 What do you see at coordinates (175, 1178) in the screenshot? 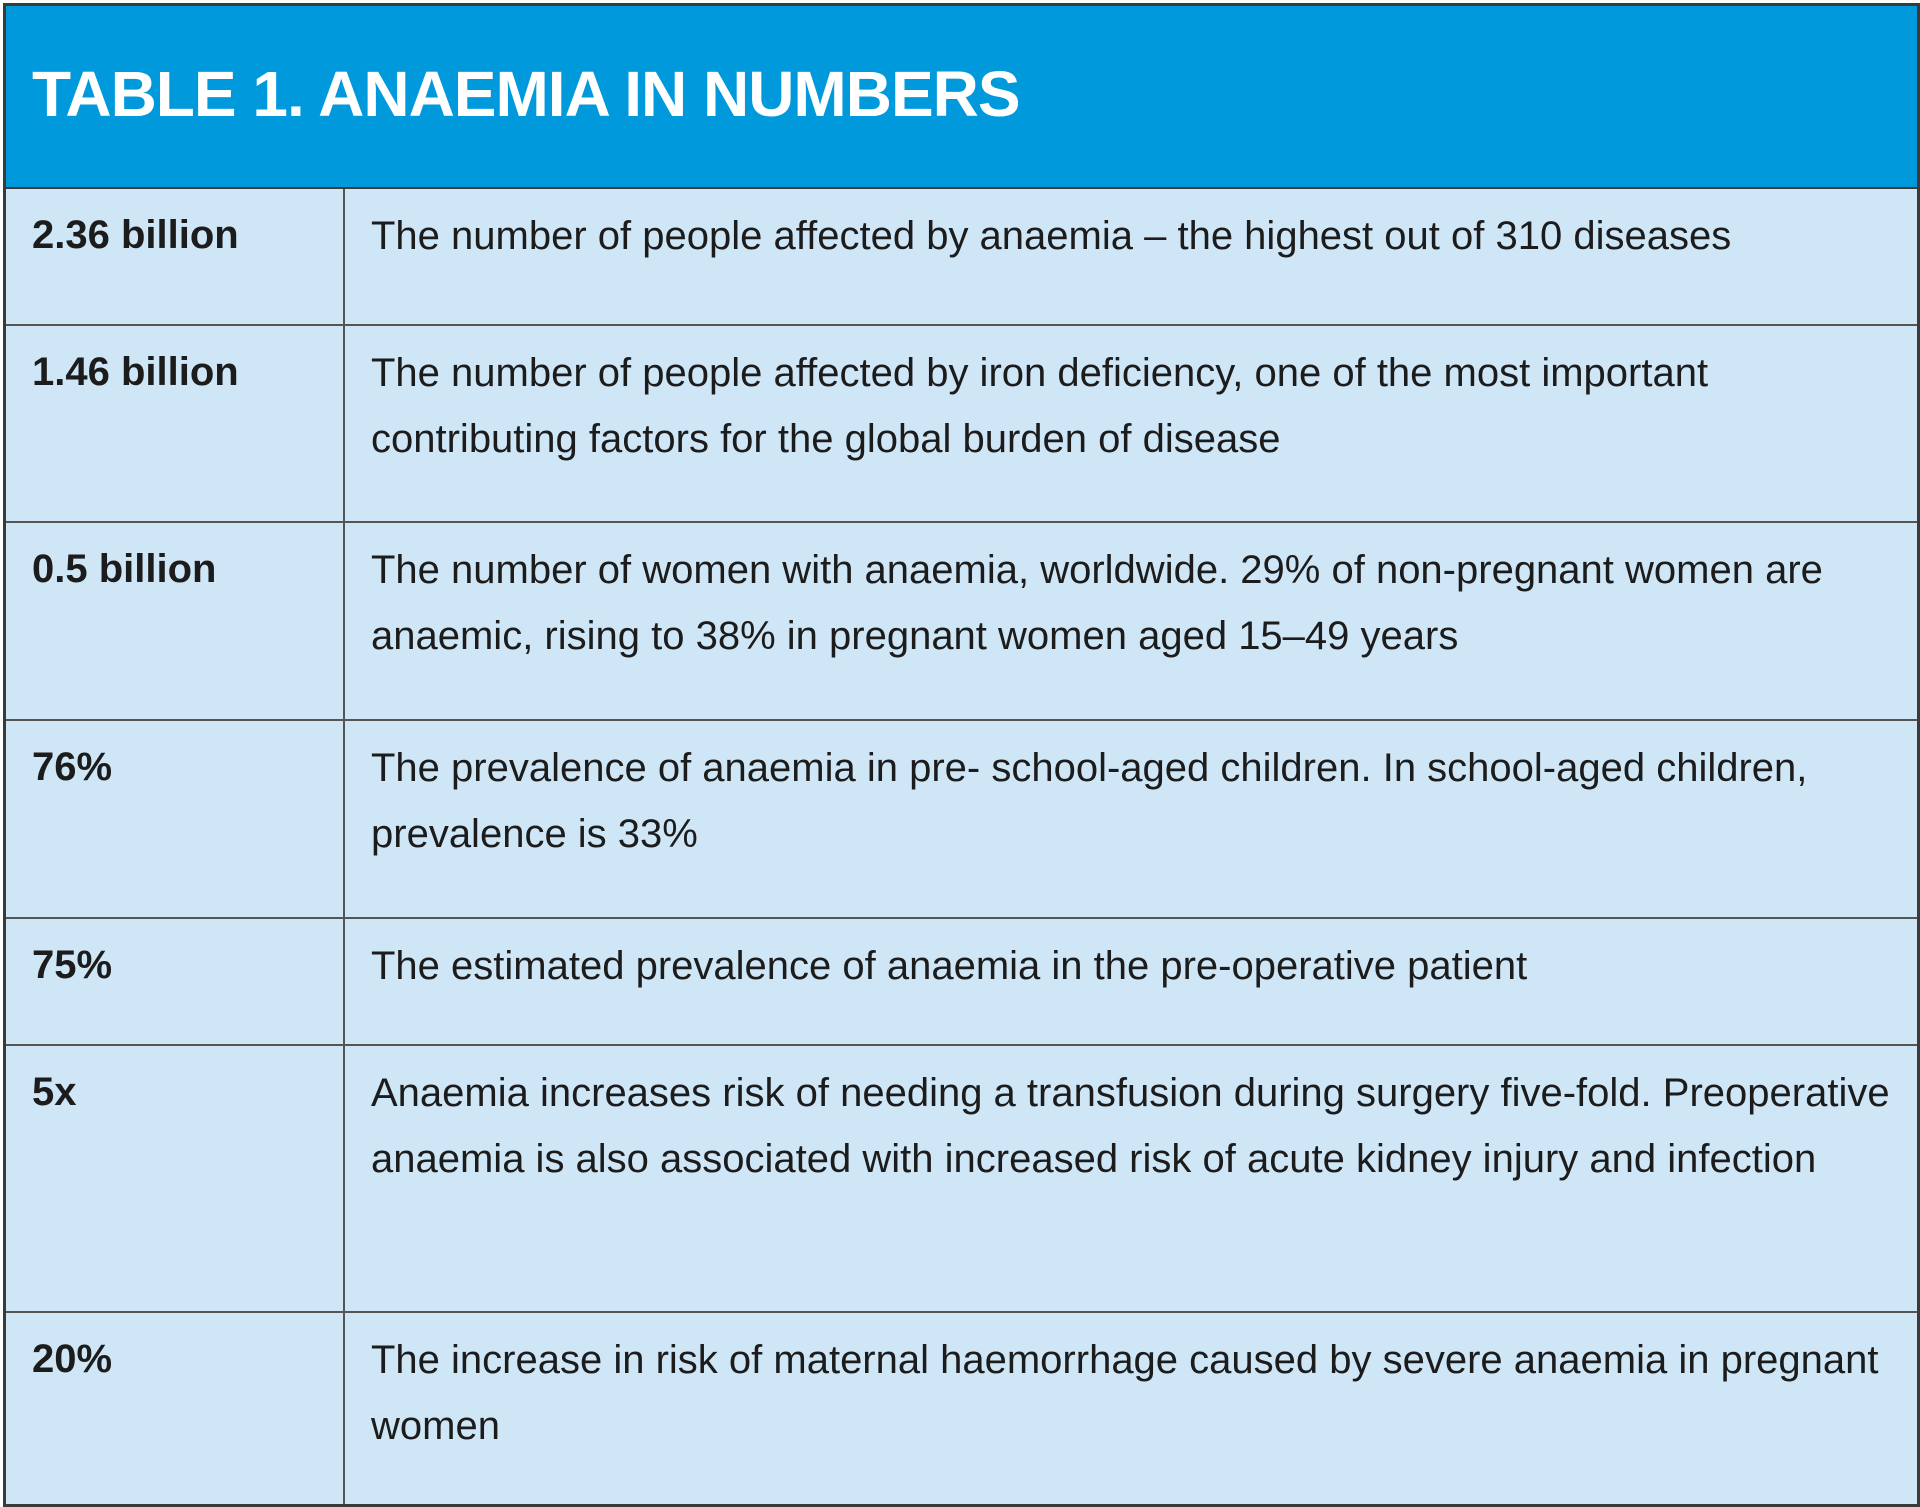
I see `stat-cell: 5x` at bounding box center [175, 1178].